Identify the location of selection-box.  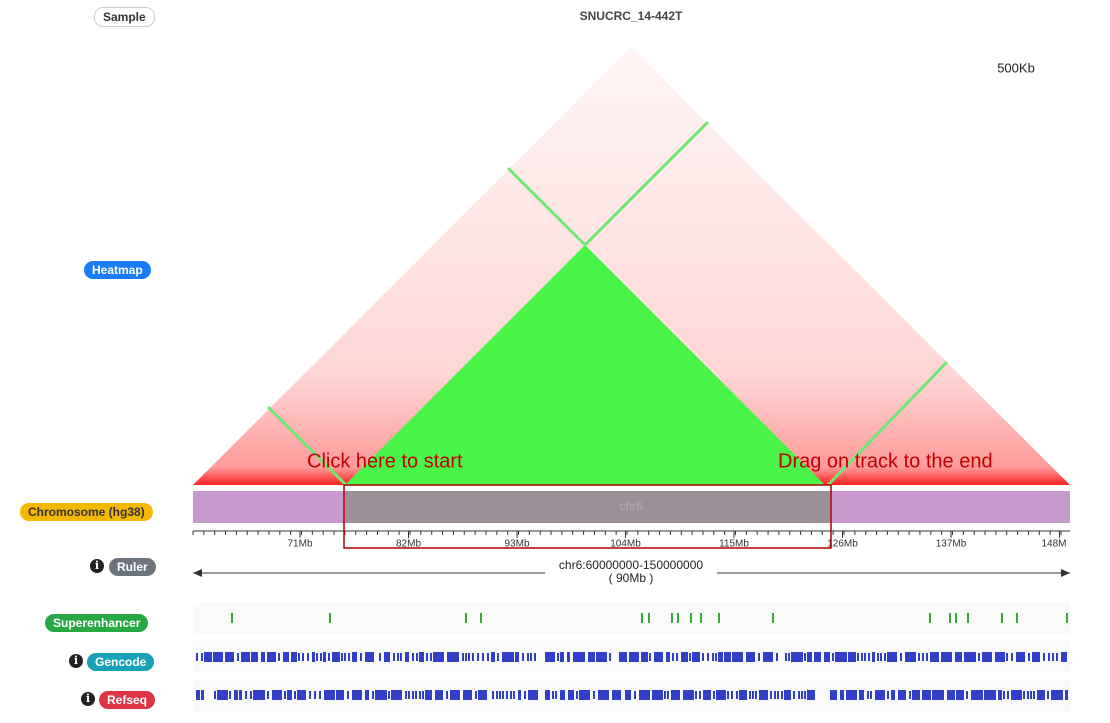
(587, 516).